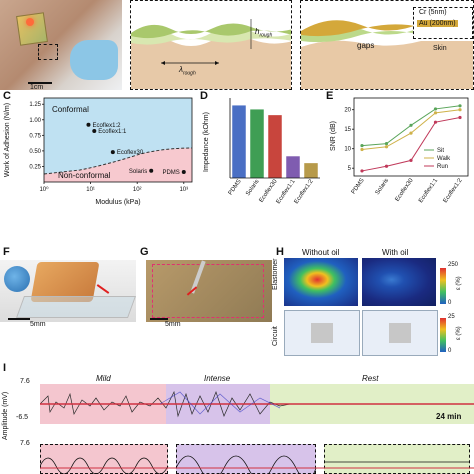 The height and width of the screenshot is (474, 474). What do you see at coordinates (321, 282) in the screenshot?
I see `h-map-without-oil` at bounding box center [321, 282].